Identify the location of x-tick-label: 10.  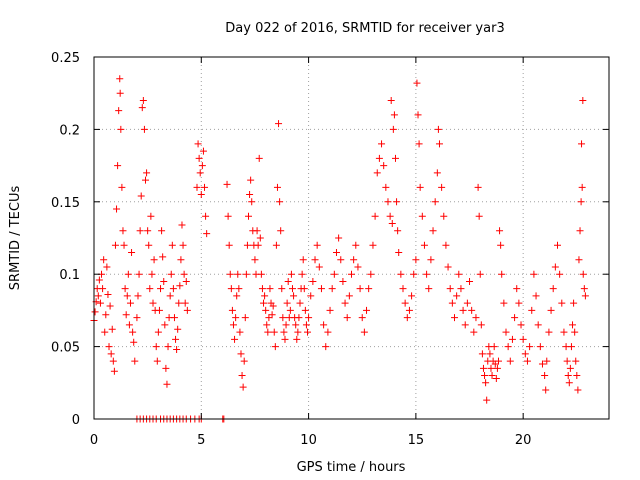
(308, 440).